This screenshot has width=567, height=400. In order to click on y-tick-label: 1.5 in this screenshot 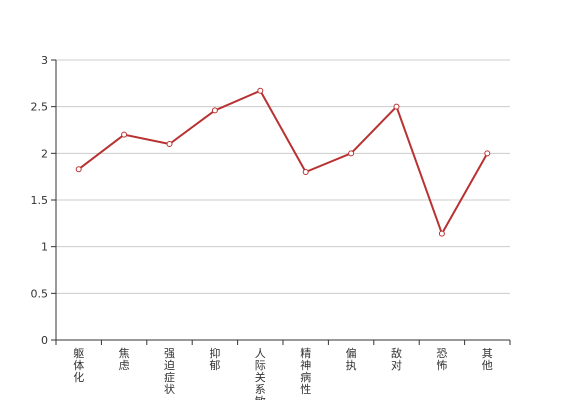, I will do `click(40, 200)`.